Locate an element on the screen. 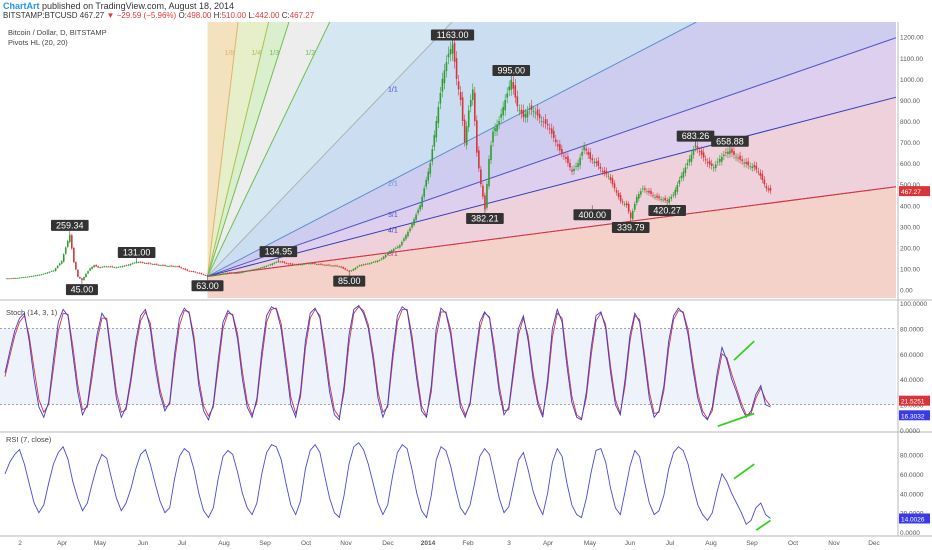  price-tick-label: 1200.00 is located at coordinates (912, 38).